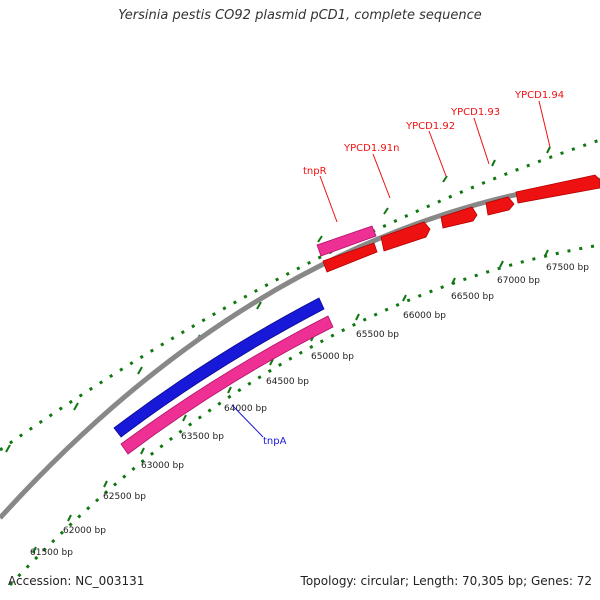 This screenshot has width=600, height=600. What do you see at coordinates (567, 268) in the screenshot?
I see `bp-label: 67500 bp` at bounding box center [567, 268].